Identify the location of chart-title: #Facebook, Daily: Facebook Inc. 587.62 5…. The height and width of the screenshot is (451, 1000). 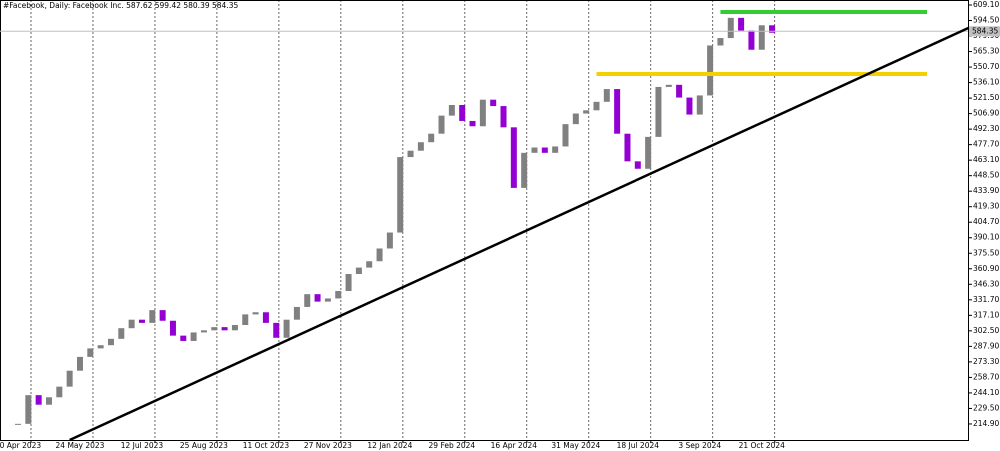
(120, 5).